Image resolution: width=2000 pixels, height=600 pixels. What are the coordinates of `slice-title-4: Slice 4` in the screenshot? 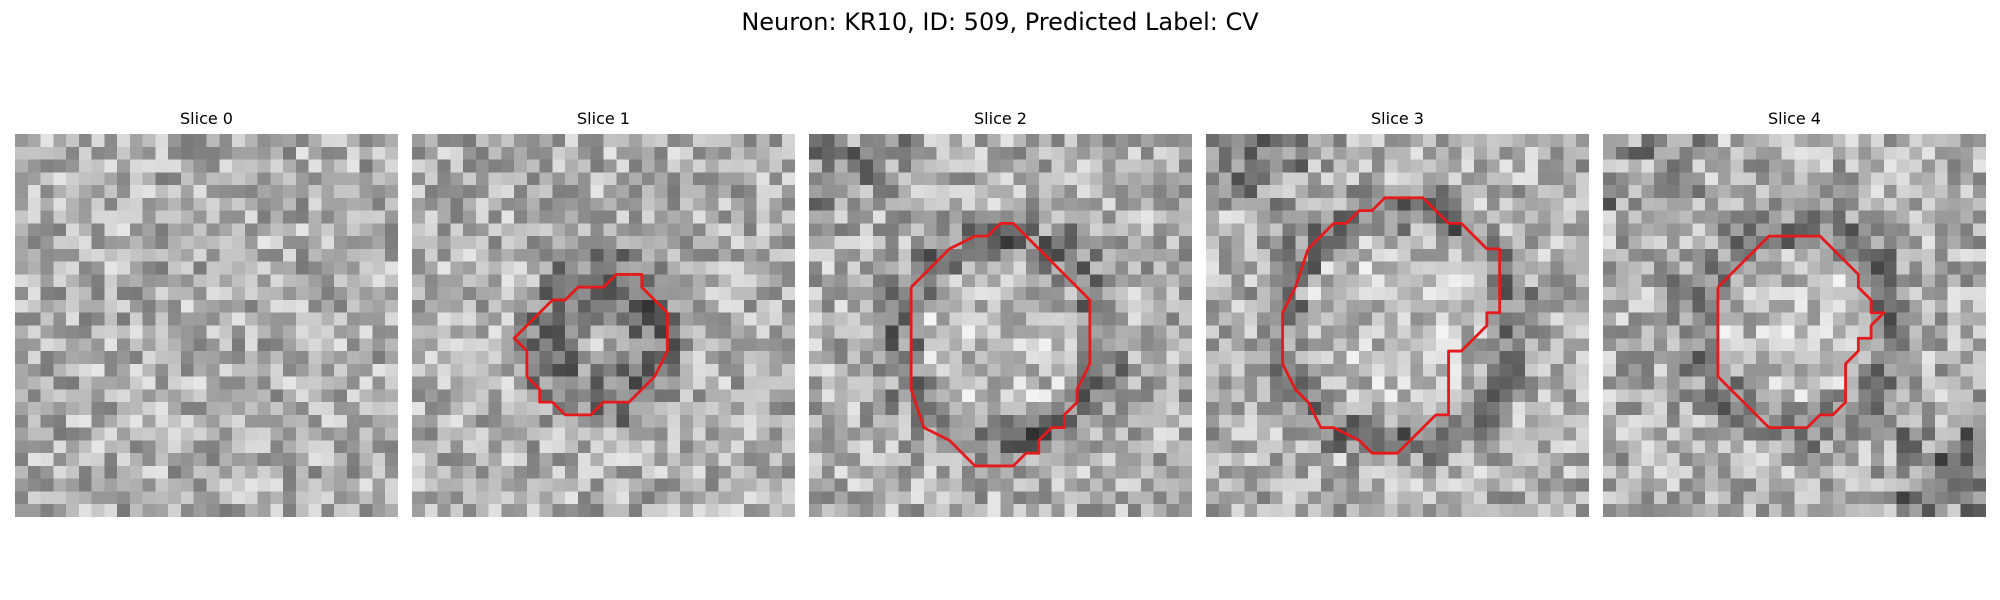 It's located at (1794, 118).